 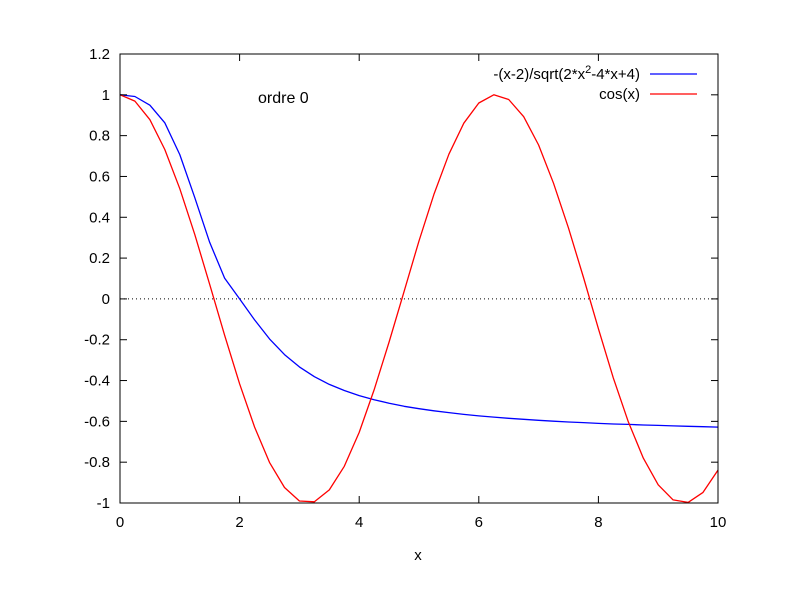 I want to click on x-tick-label: 10, so click(x=718, y=522).